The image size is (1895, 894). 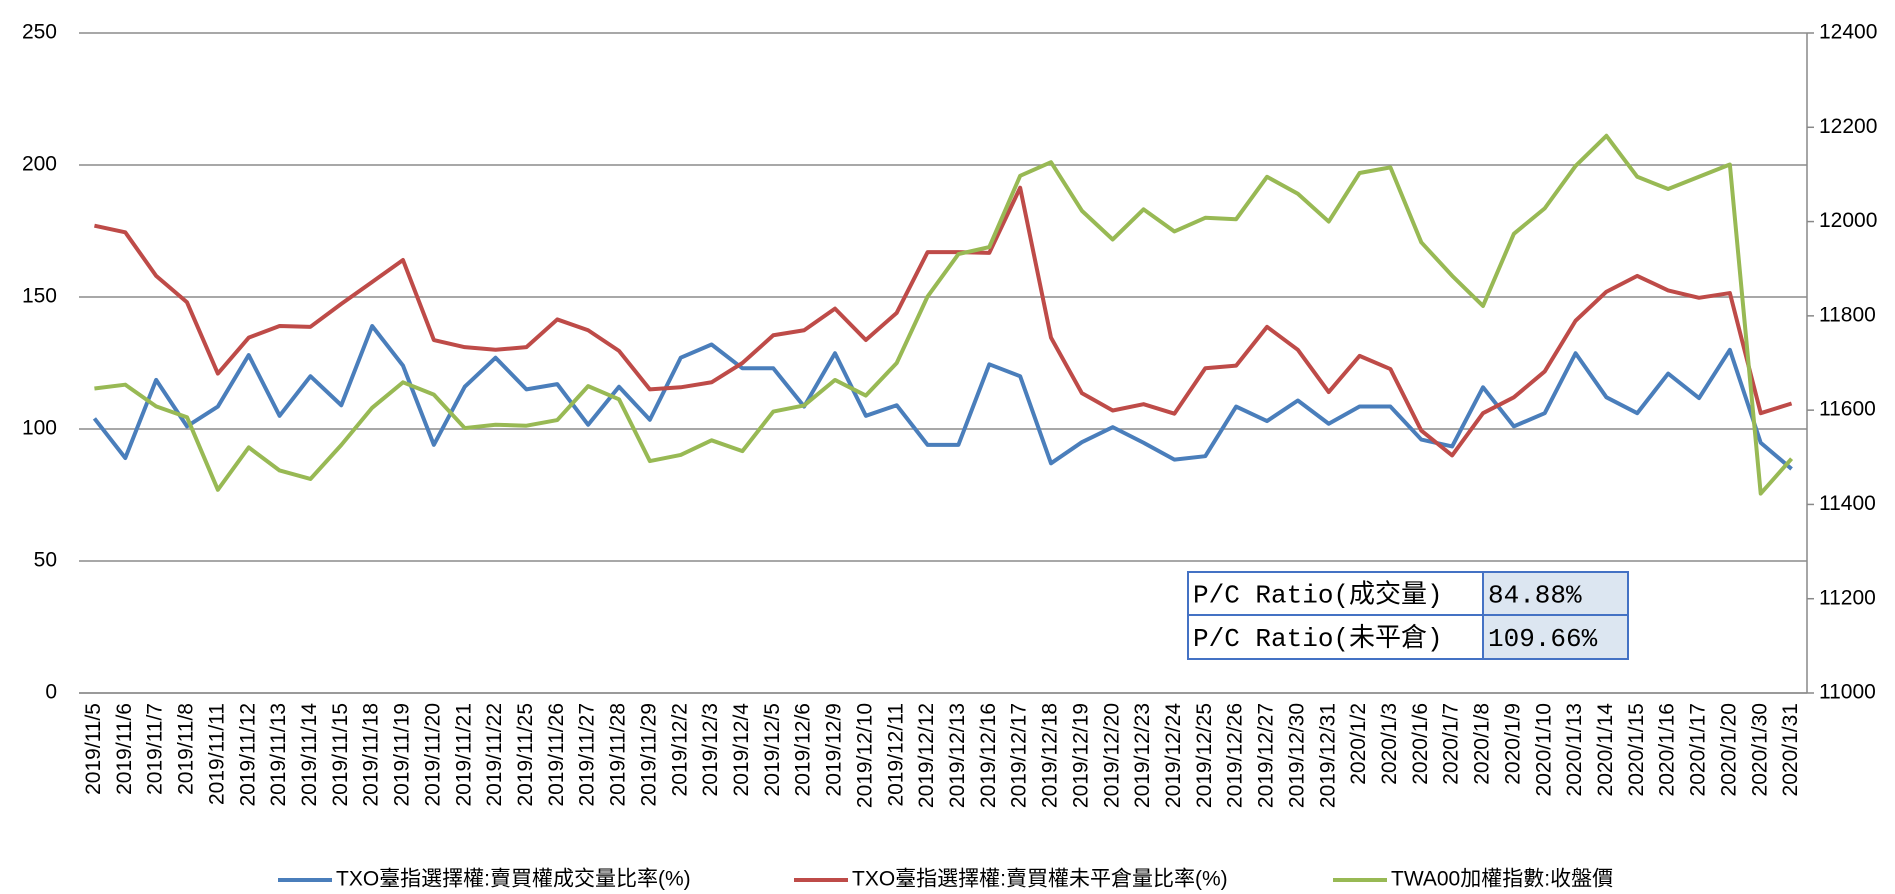 What do you see at coordinates (1451, 744) in the screenshot?
I see `x-tick-label: 2020/1/7` at bounding box center [1451, 744].